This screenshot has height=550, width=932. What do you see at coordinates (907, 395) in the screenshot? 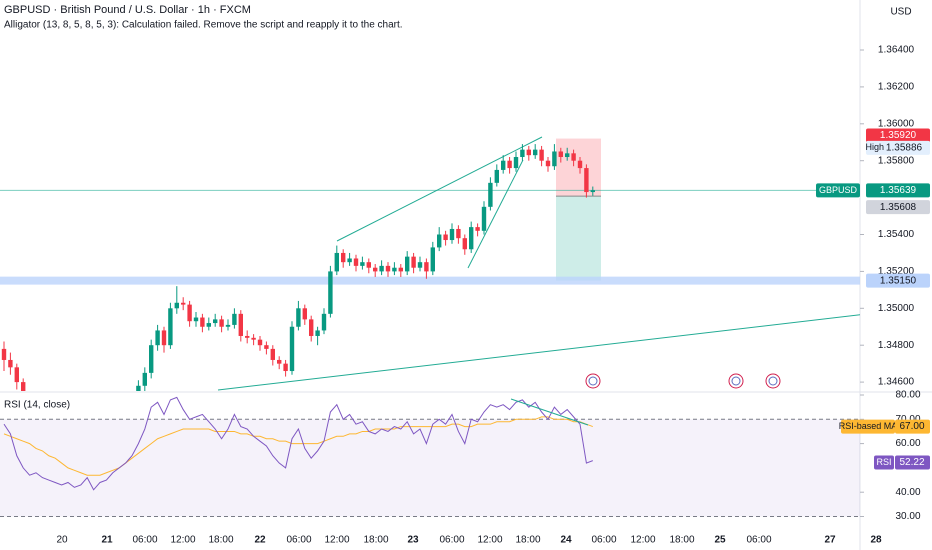
I see `rsi-tick-label: 80.00` at bounding box center [907, 395].